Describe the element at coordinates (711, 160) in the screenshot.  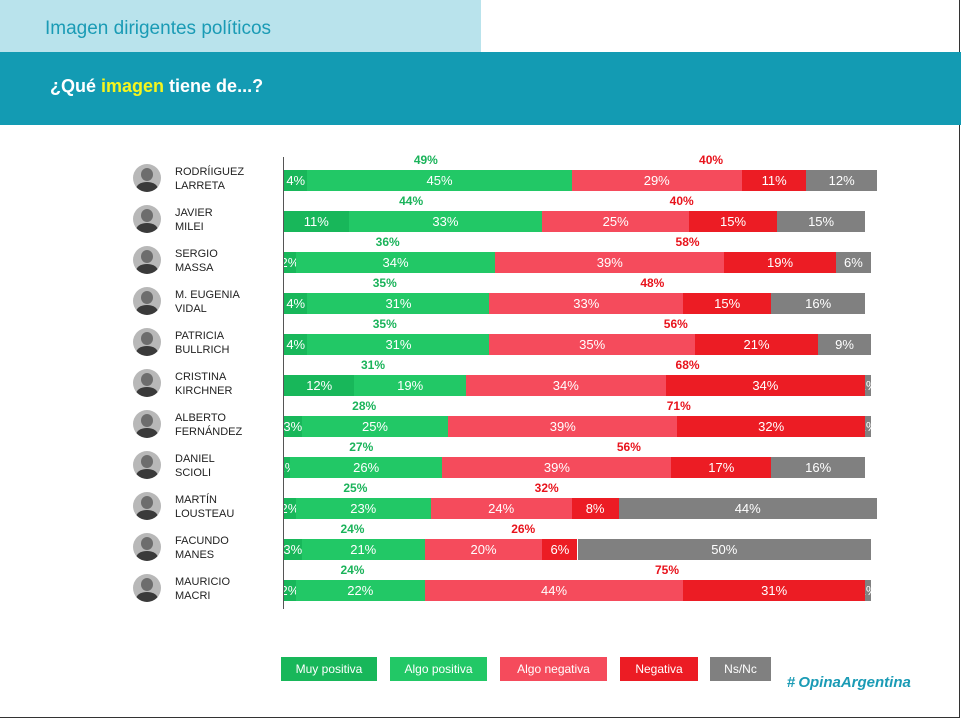
I see `negative-total-label: 40%` at that location.